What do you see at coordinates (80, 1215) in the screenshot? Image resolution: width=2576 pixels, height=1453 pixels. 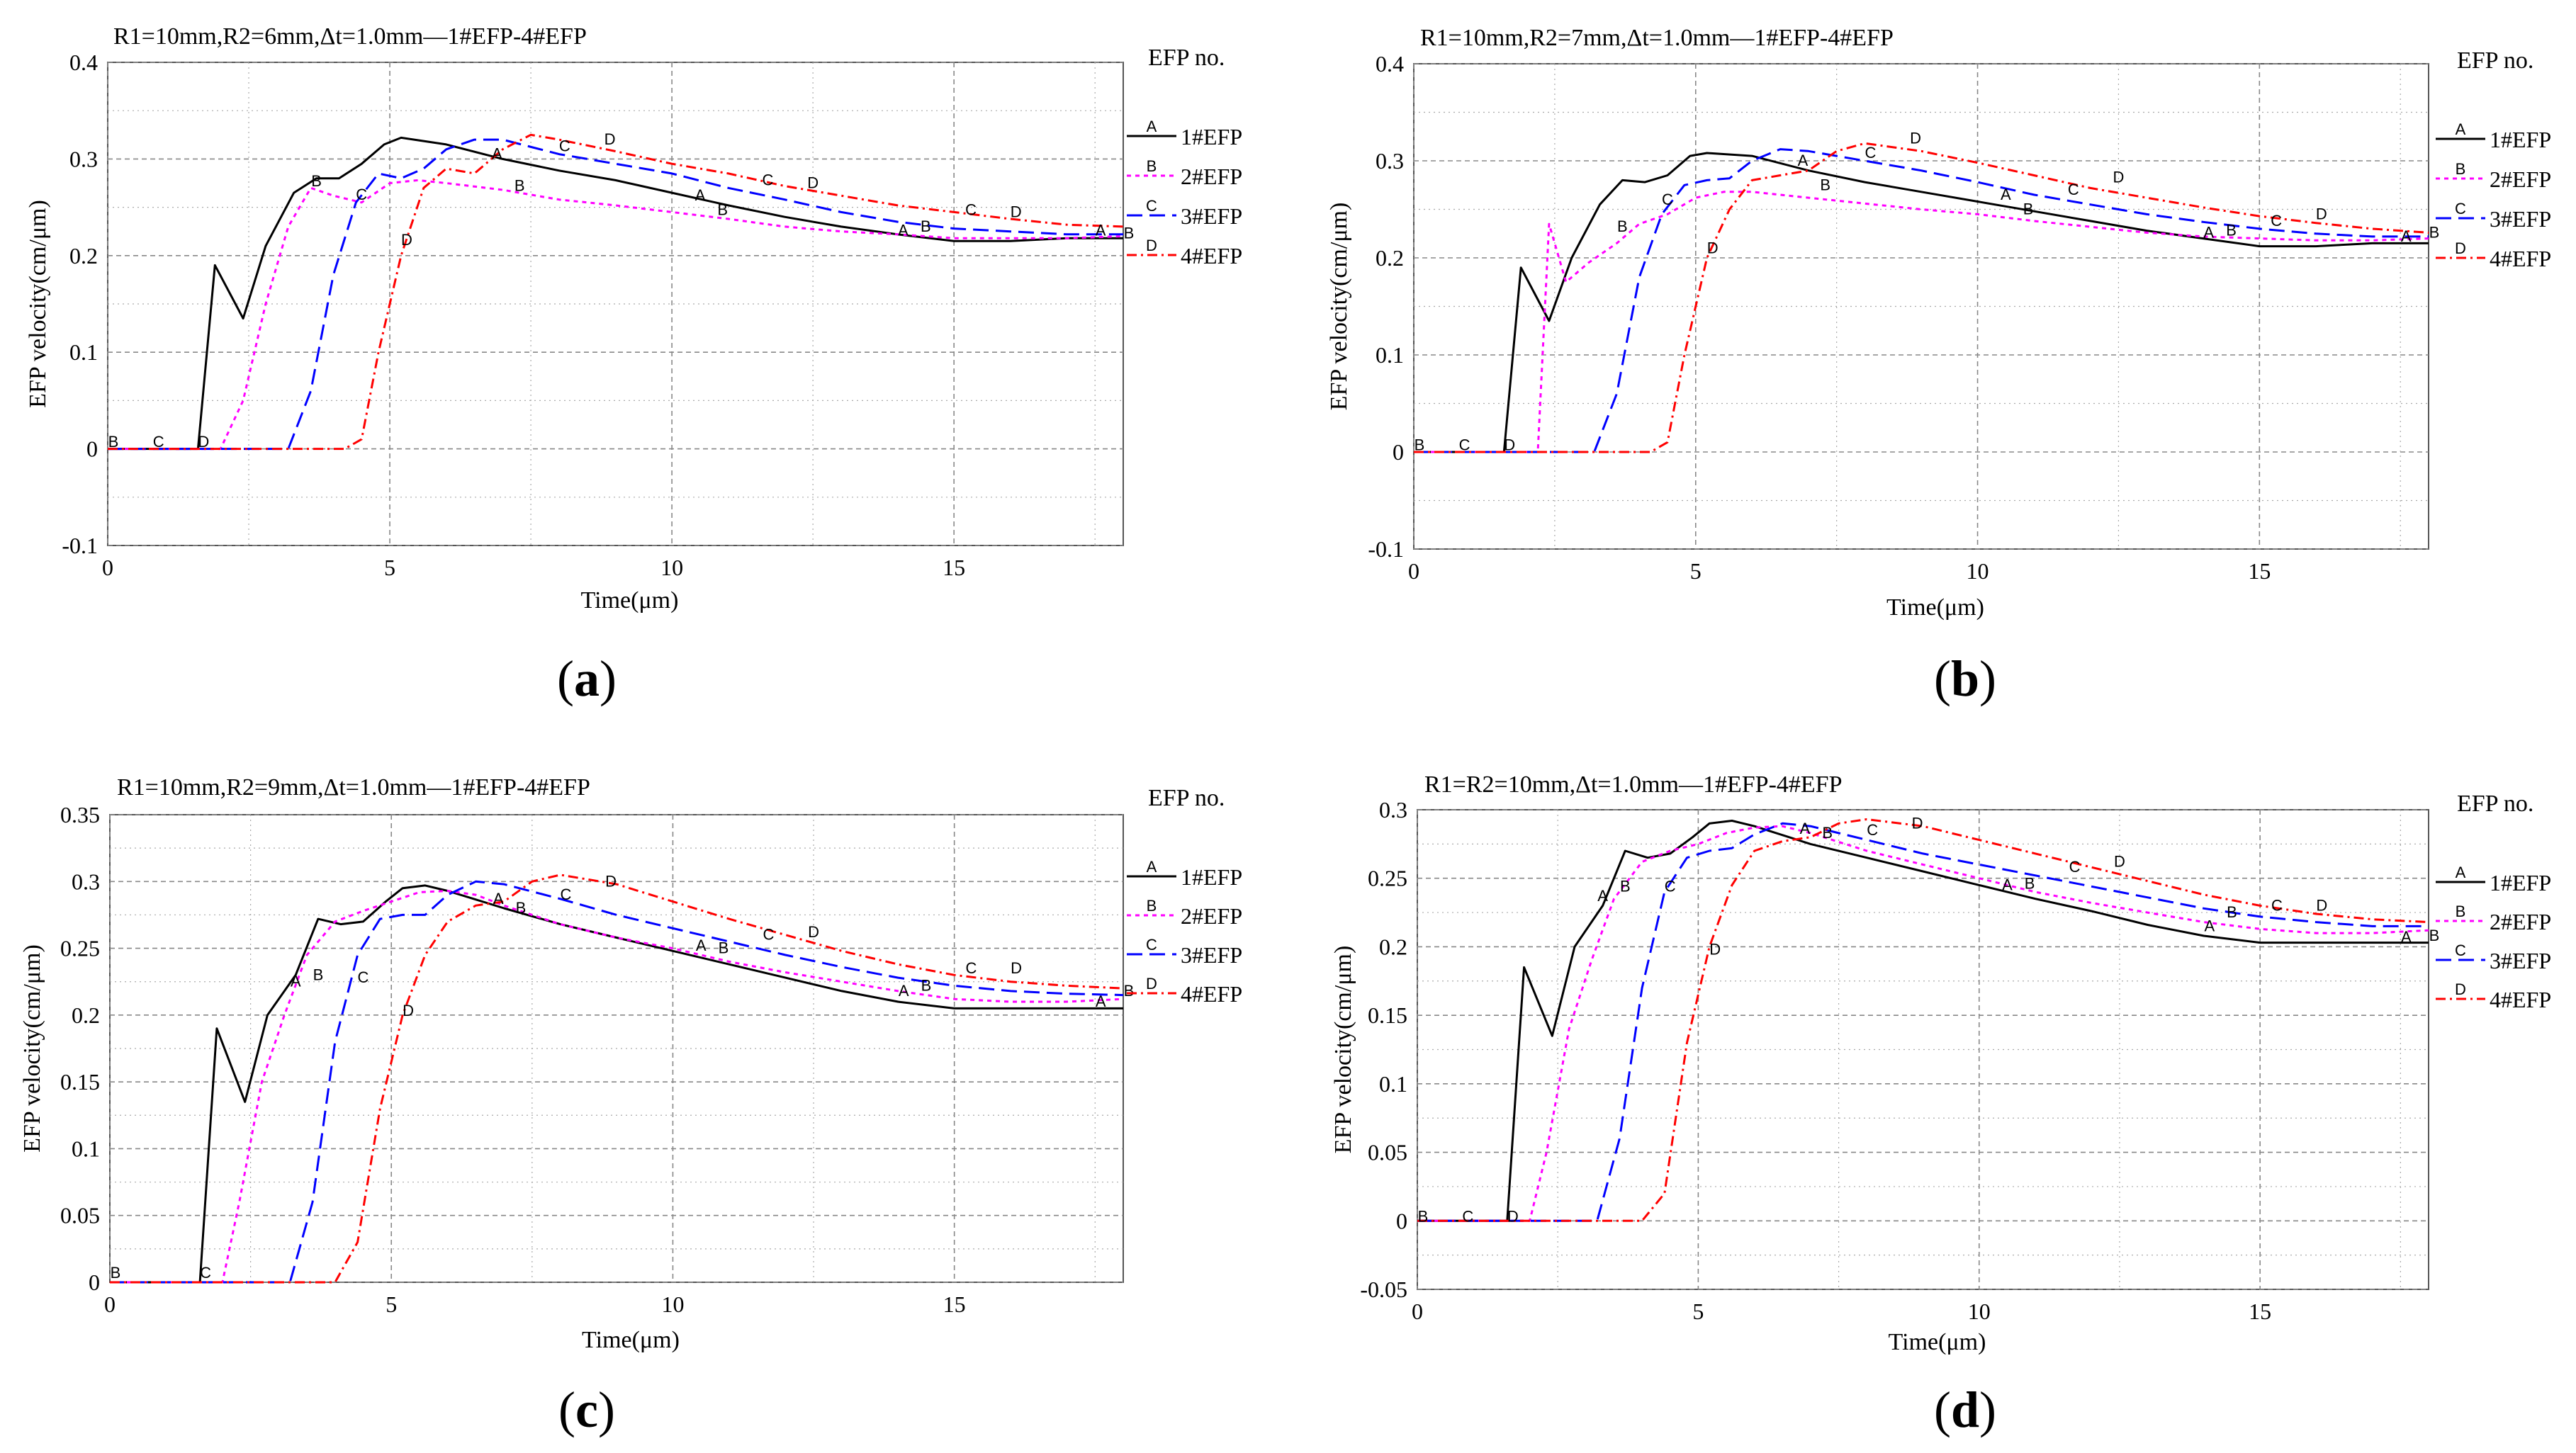 I see `y-tick-label: 0.05` at bounding box center [80, 1215].